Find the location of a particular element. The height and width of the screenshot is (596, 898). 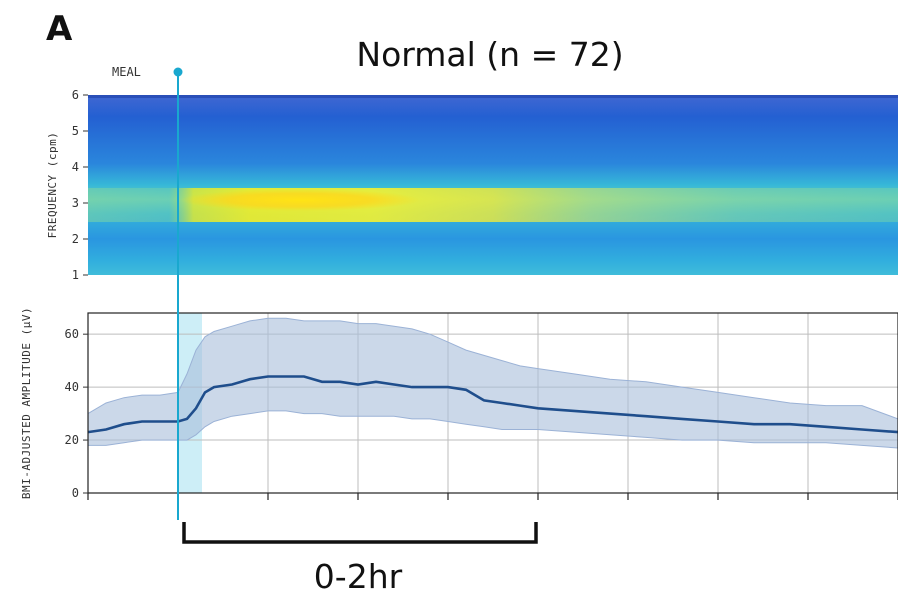

spectrogram-y-tick-label: 4 is located at coordinates (75, 167).